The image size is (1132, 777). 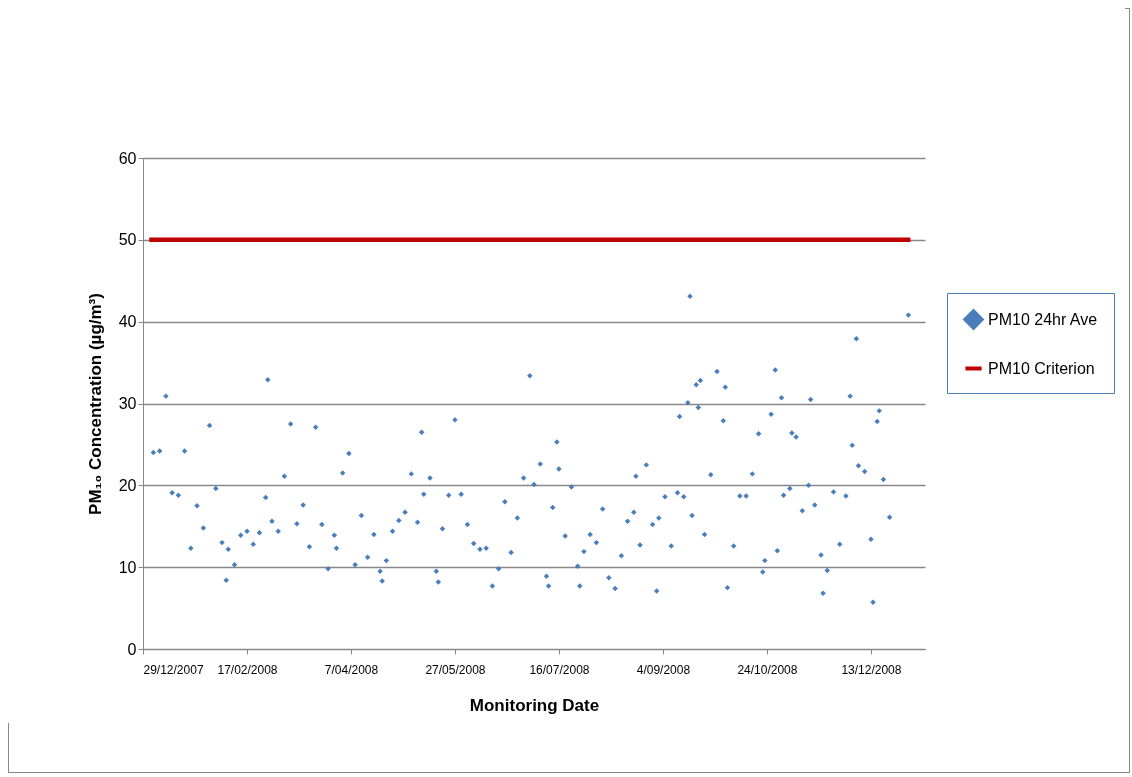 I want to click on y-tick-label: 30, so click(x=127, y=403).